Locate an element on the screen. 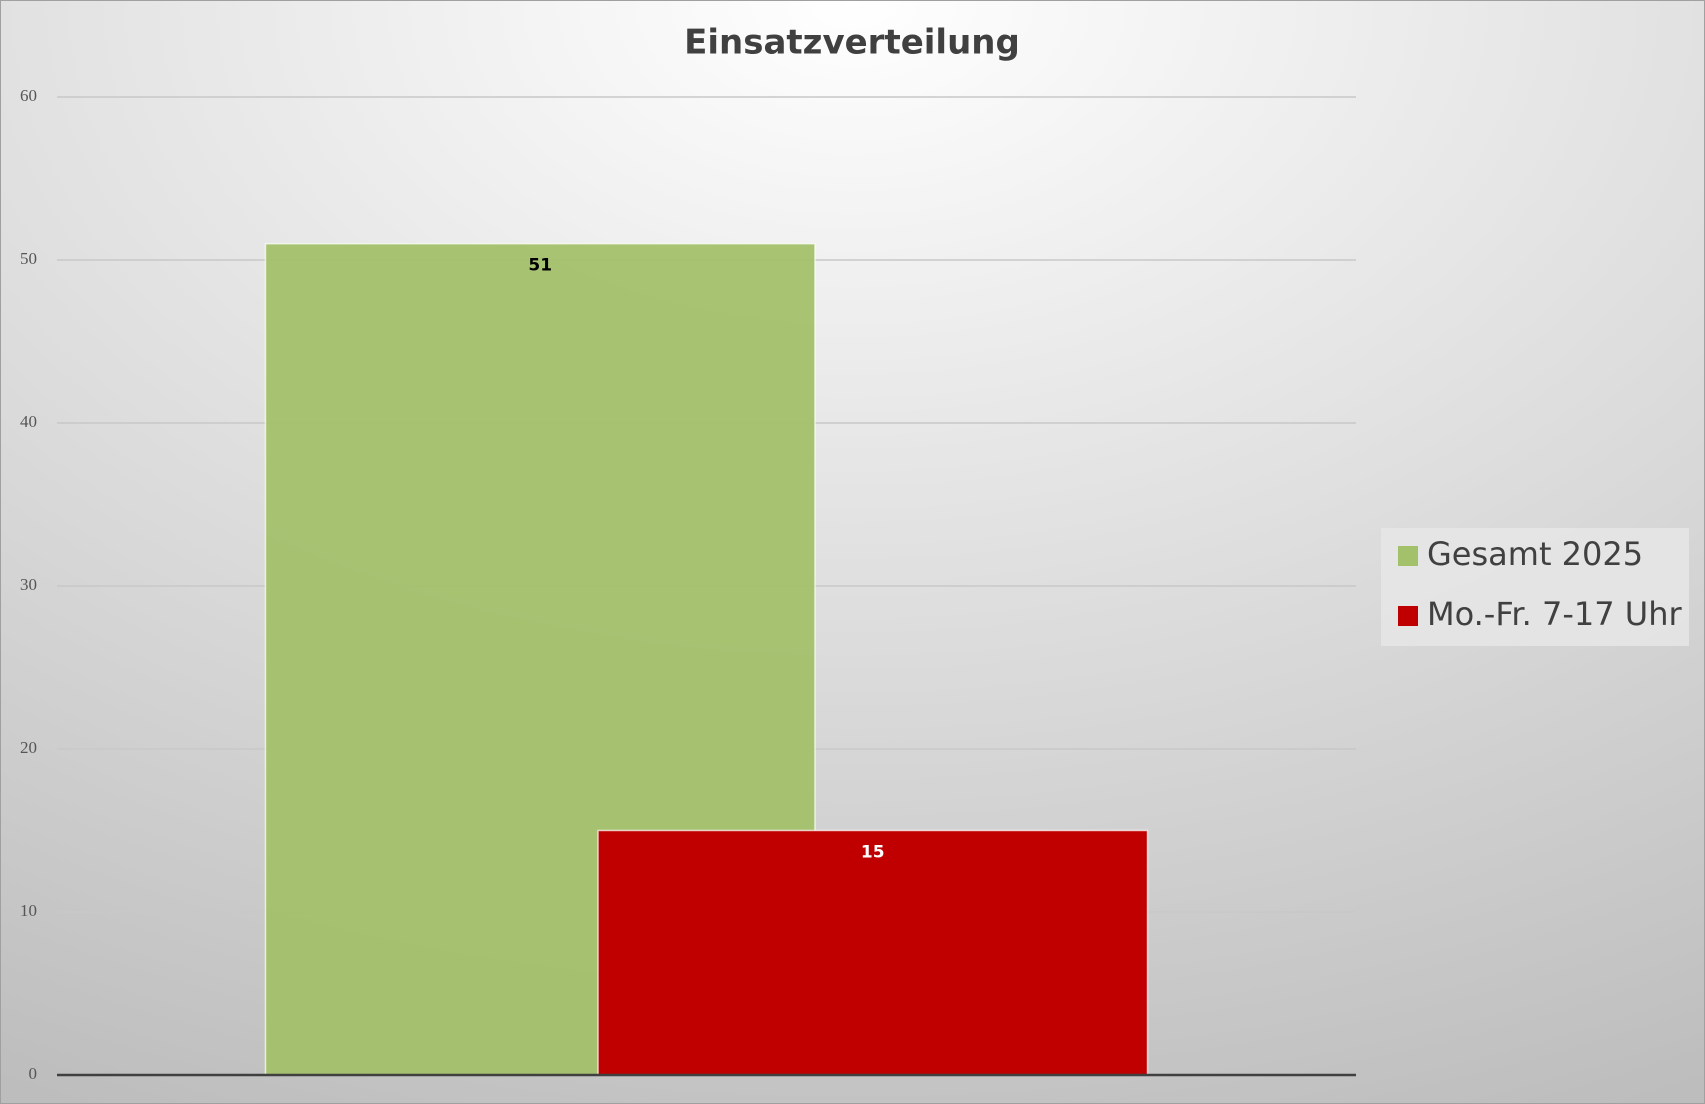 This screenshot has height=1104, width=1705. y-tick-label: 50 is located at coordinates (28, 258).